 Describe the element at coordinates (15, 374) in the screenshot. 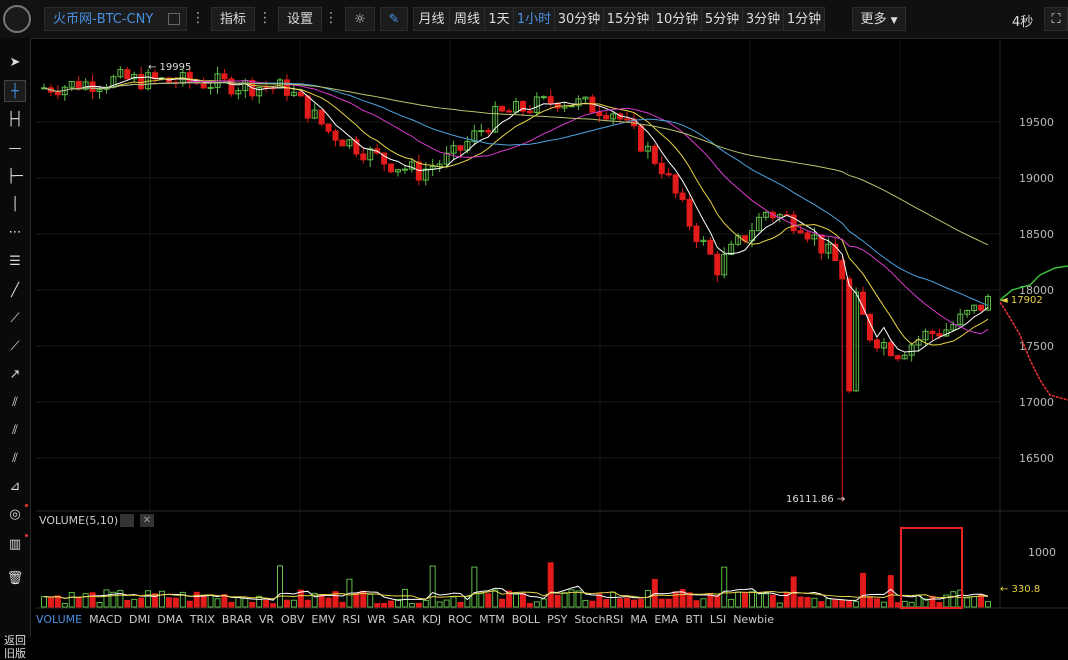

I see `arrow-line-icon: ↗` at that location.